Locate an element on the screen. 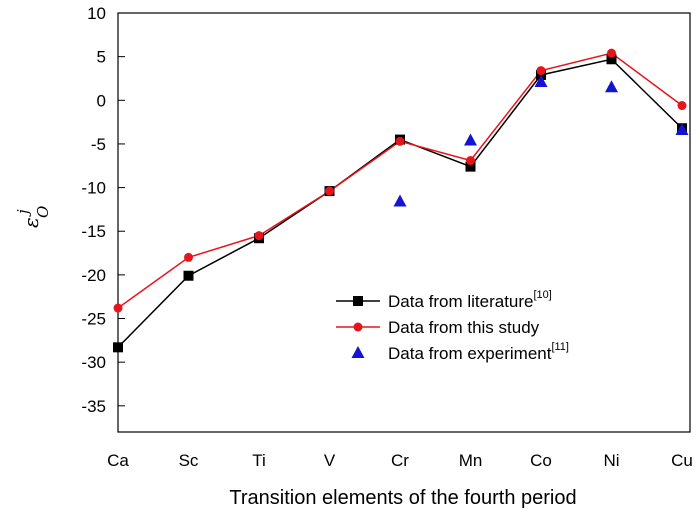 This screenshot has width=700, height=515. x-tick-label: Mn is located at coordinates (471, 460).